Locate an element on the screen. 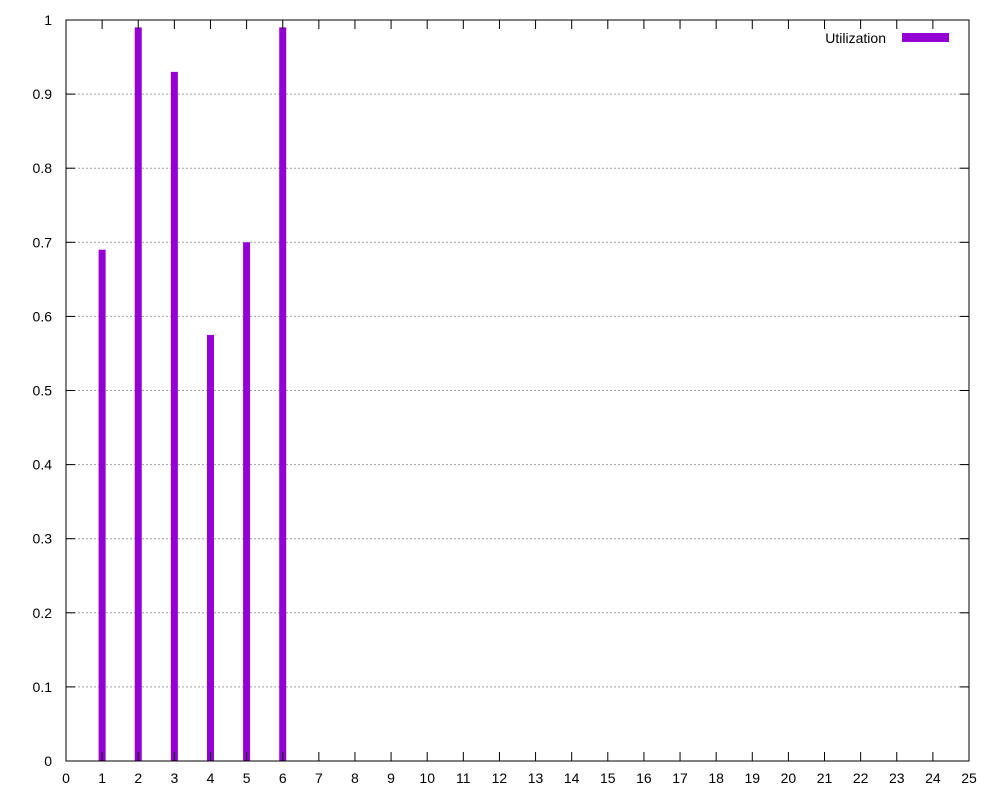 Image resolution: width=1000 pixels, height=805 pixels. x-tick-label: 24 is located at coordinates (933, 778).